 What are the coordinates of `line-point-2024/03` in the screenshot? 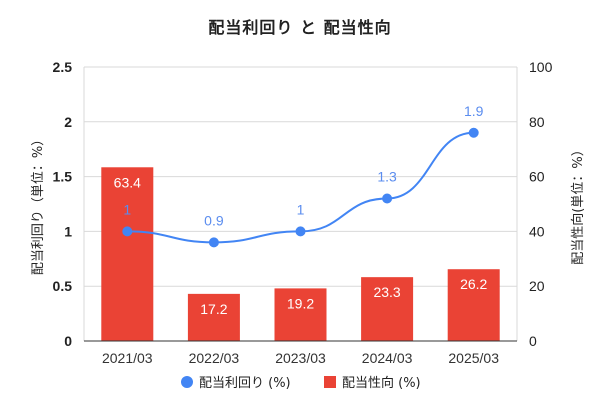 It's located at (387, 198).